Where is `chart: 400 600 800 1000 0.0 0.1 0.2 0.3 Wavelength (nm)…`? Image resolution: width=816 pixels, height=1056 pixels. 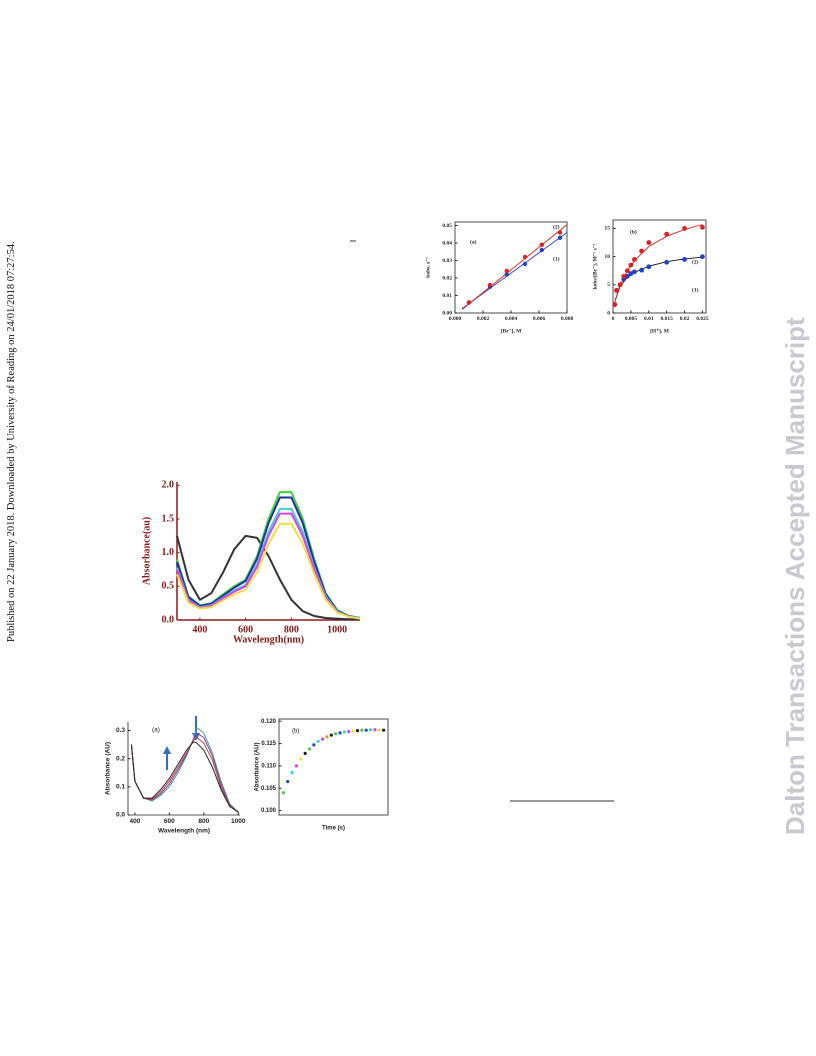
chart: 400 600 800 1000 0.0 0.1 0.2 0.3 Wavelength (nm)… is located at coordinates (175, 778).